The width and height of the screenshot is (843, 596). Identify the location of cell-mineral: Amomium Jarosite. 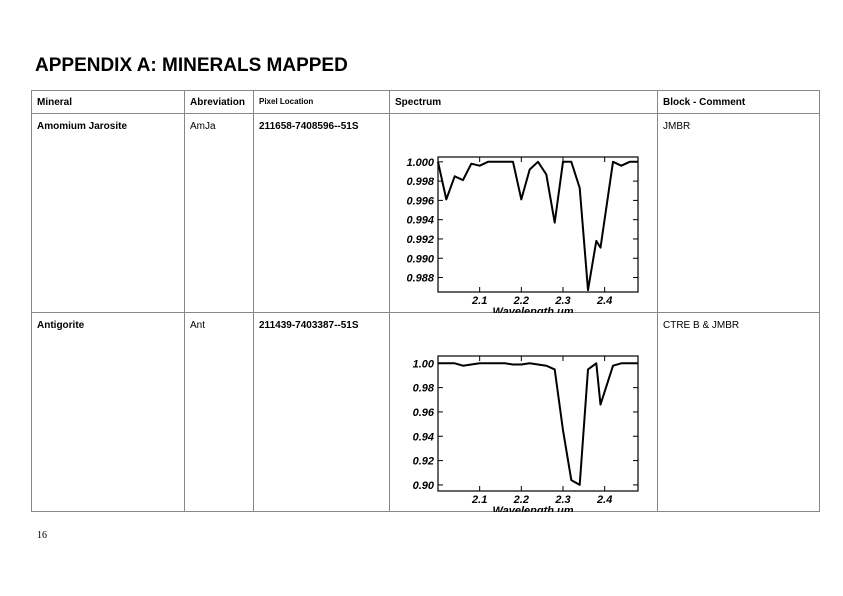
(108, 213).